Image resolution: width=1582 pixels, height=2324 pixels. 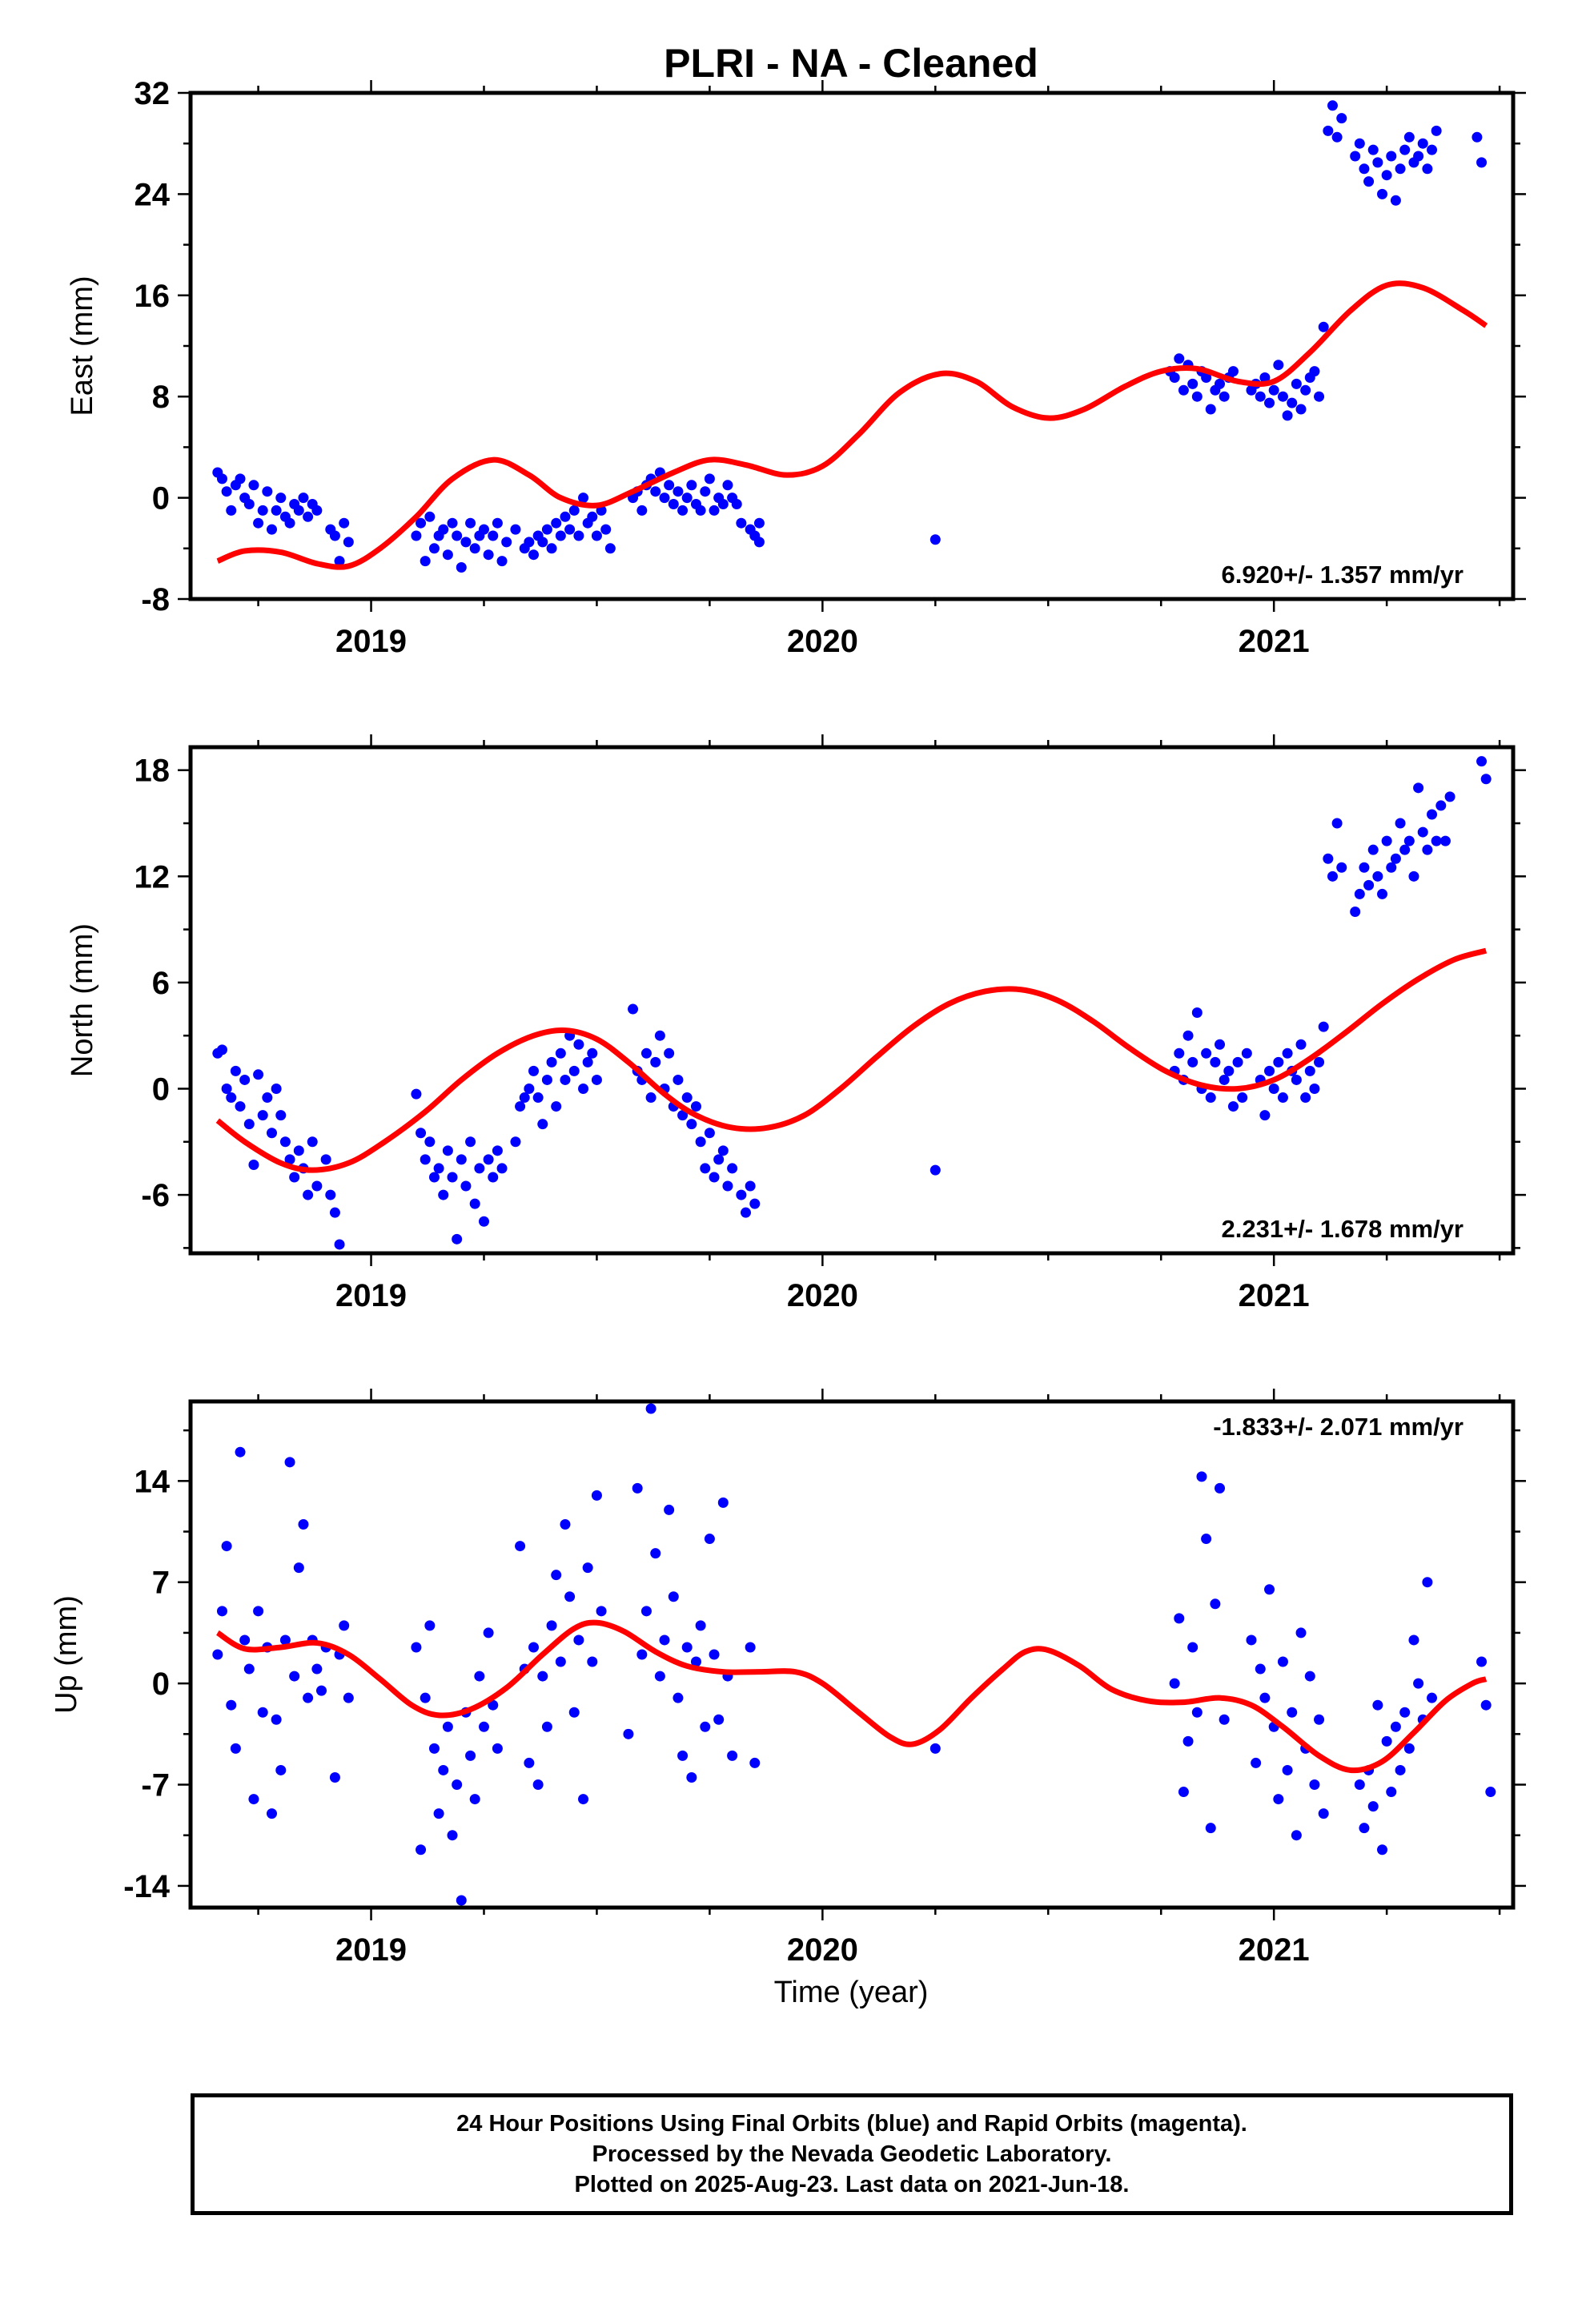 I want to click on north-x-tick-label: 2020, so click(x=822, y=1295).